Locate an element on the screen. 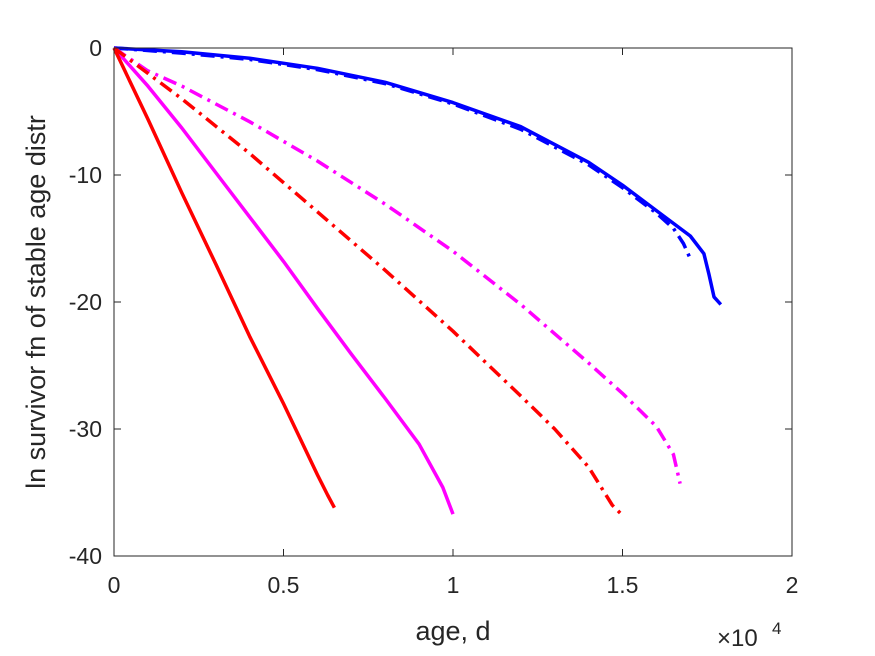 The image size is (875, 656). y-axis-label: ln survivor fn of stable age distr is located at coordinates (36, 302).